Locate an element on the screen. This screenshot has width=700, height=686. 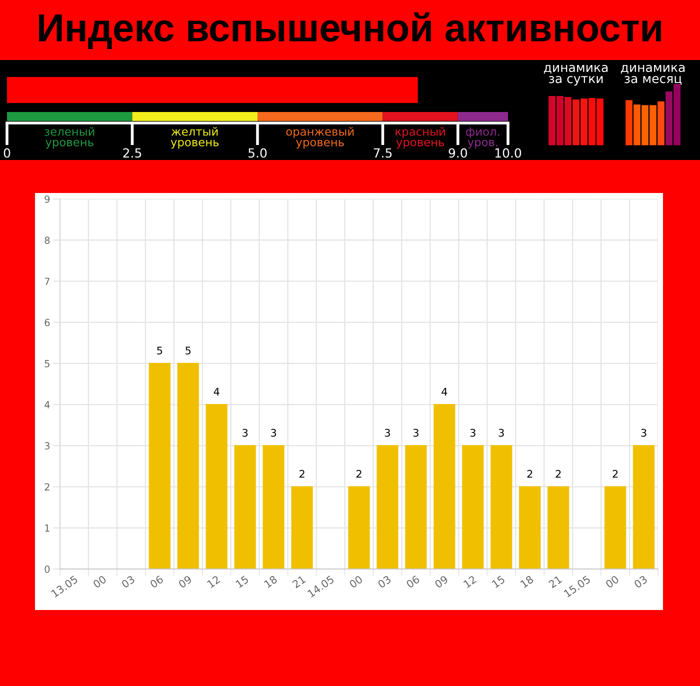
y-tick-label: 8 is located at coordinates (47, 240).